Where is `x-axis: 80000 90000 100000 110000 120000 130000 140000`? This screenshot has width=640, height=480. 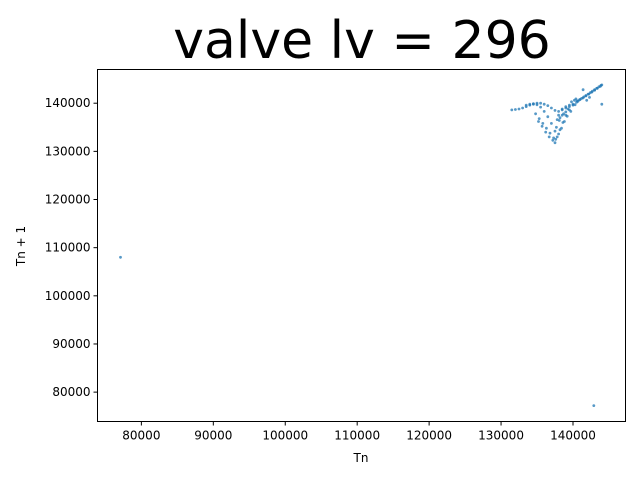
x-axis: 80000 90000 100000 110000 120000 130000 140000 is located at coordinates (359, 432).